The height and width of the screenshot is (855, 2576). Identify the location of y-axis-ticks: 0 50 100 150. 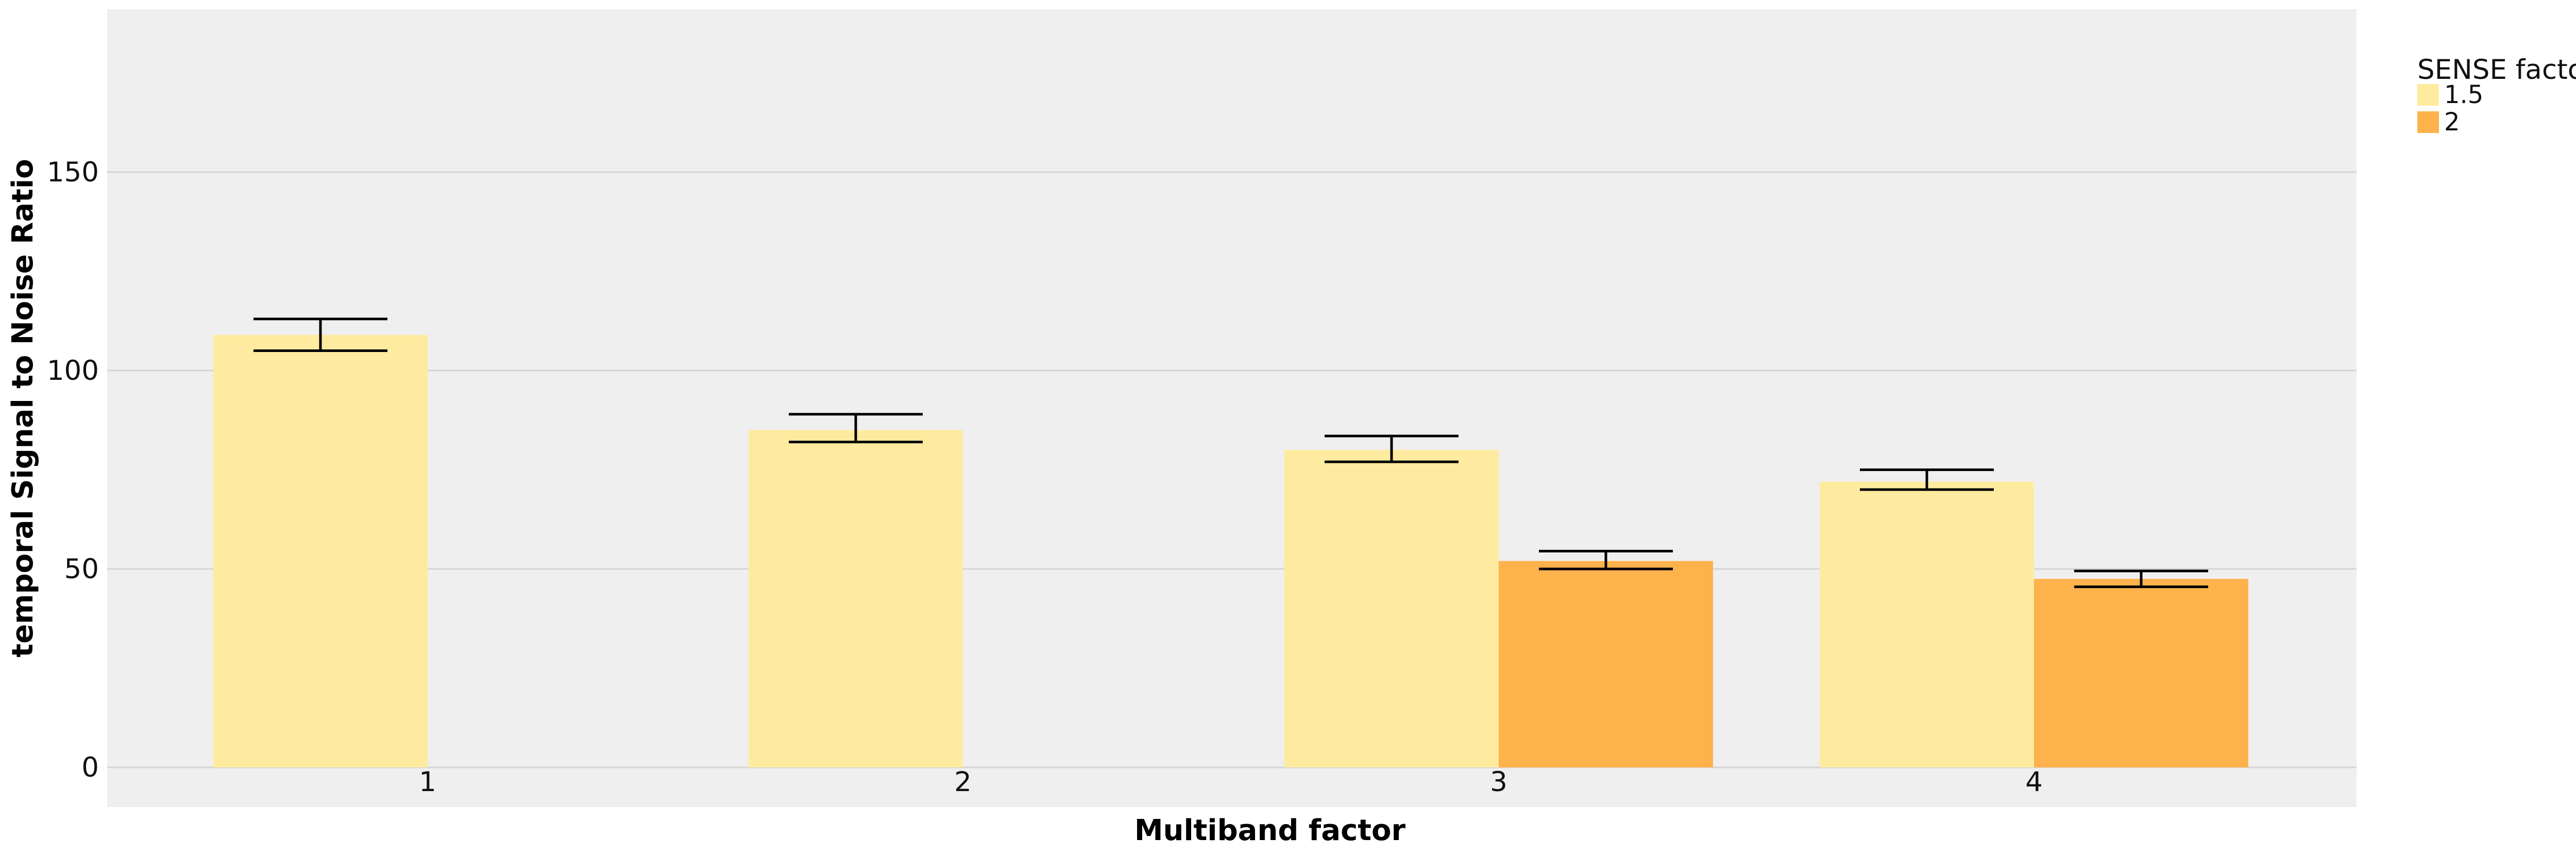
(73, 470).